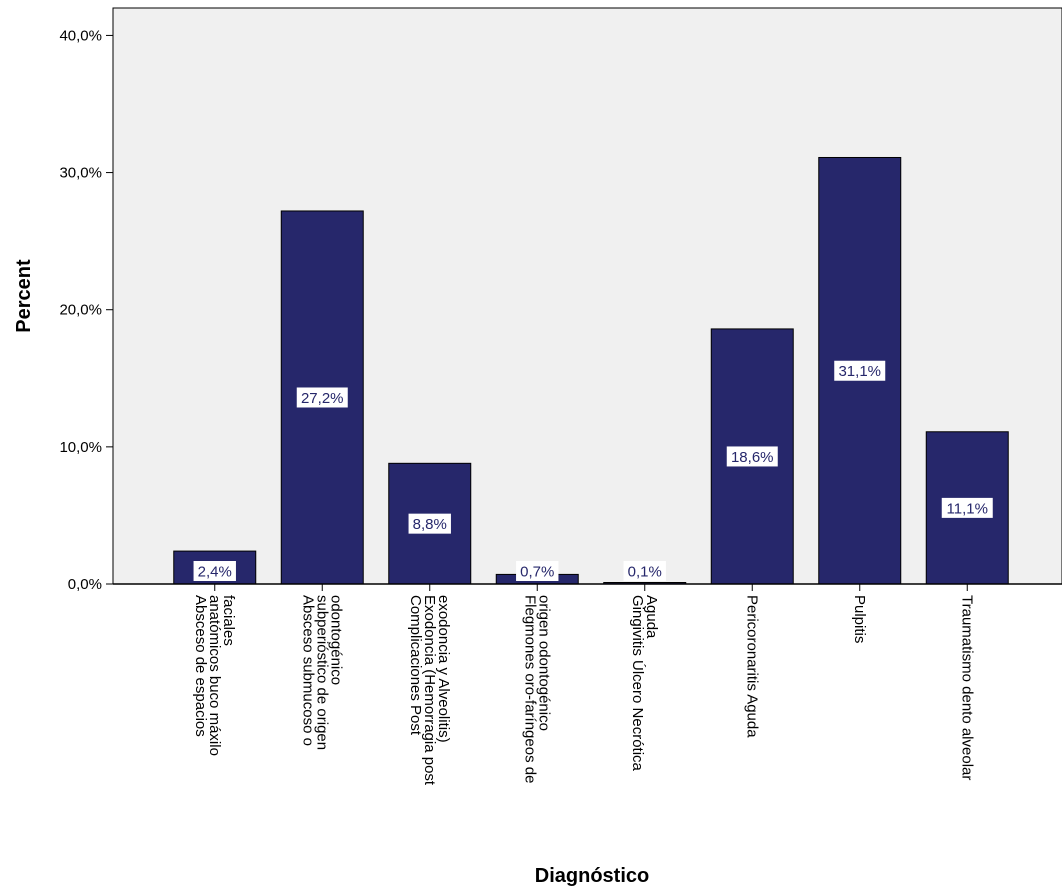 Image resolution: width=1062 pixels, height=888 pixels. Describe the element at coordinates (637, 683) in the screenshot. I see `category-label-line: Gingivitis Úlcero Necrótica` at that location.